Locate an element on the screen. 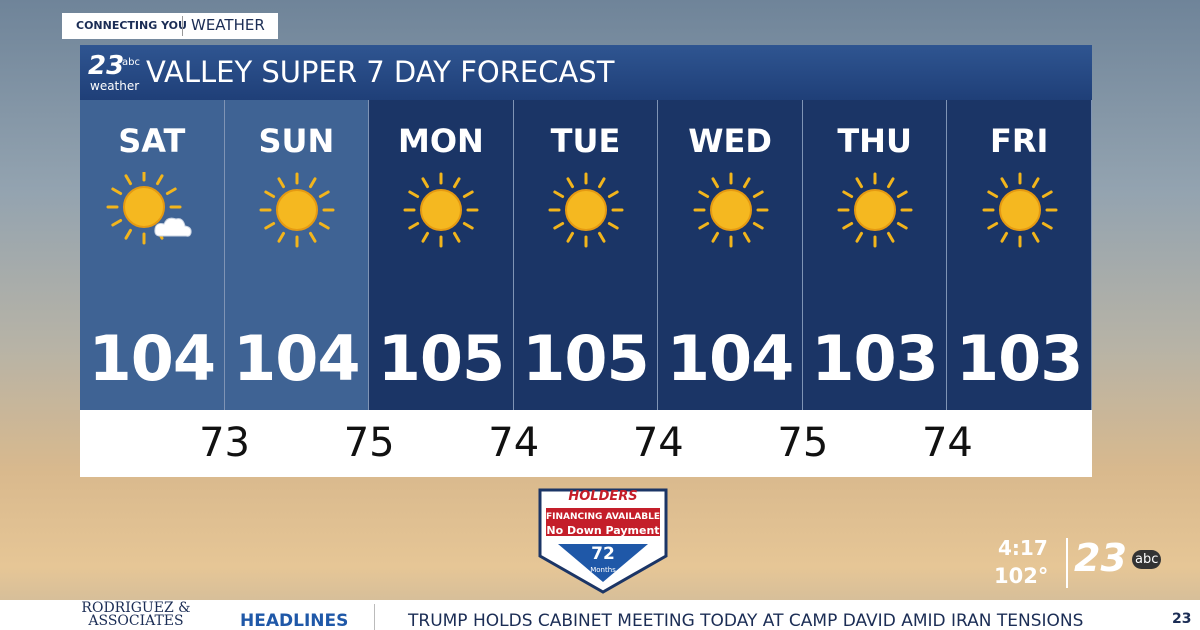  day-name: WED is located at coordinates (730, 141).